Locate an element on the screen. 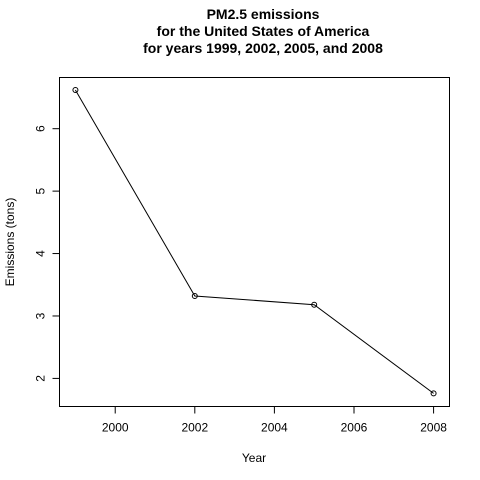 The height and width of the screenshot is (480, 480). data-point-2005 is located at coordinates (314, 304).